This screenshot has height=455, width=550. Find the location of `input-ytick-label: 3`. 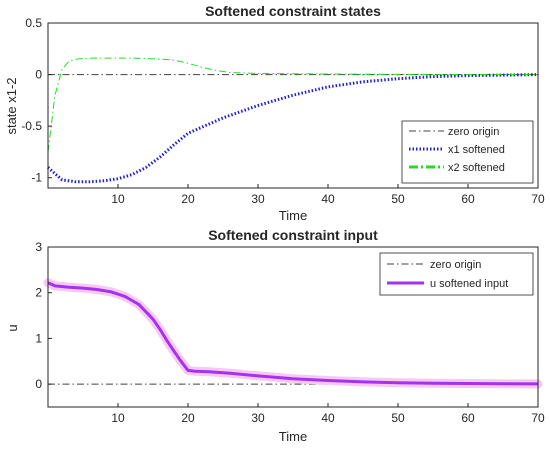

input-ytick-label: 3 is located at coordinates (38, 247).